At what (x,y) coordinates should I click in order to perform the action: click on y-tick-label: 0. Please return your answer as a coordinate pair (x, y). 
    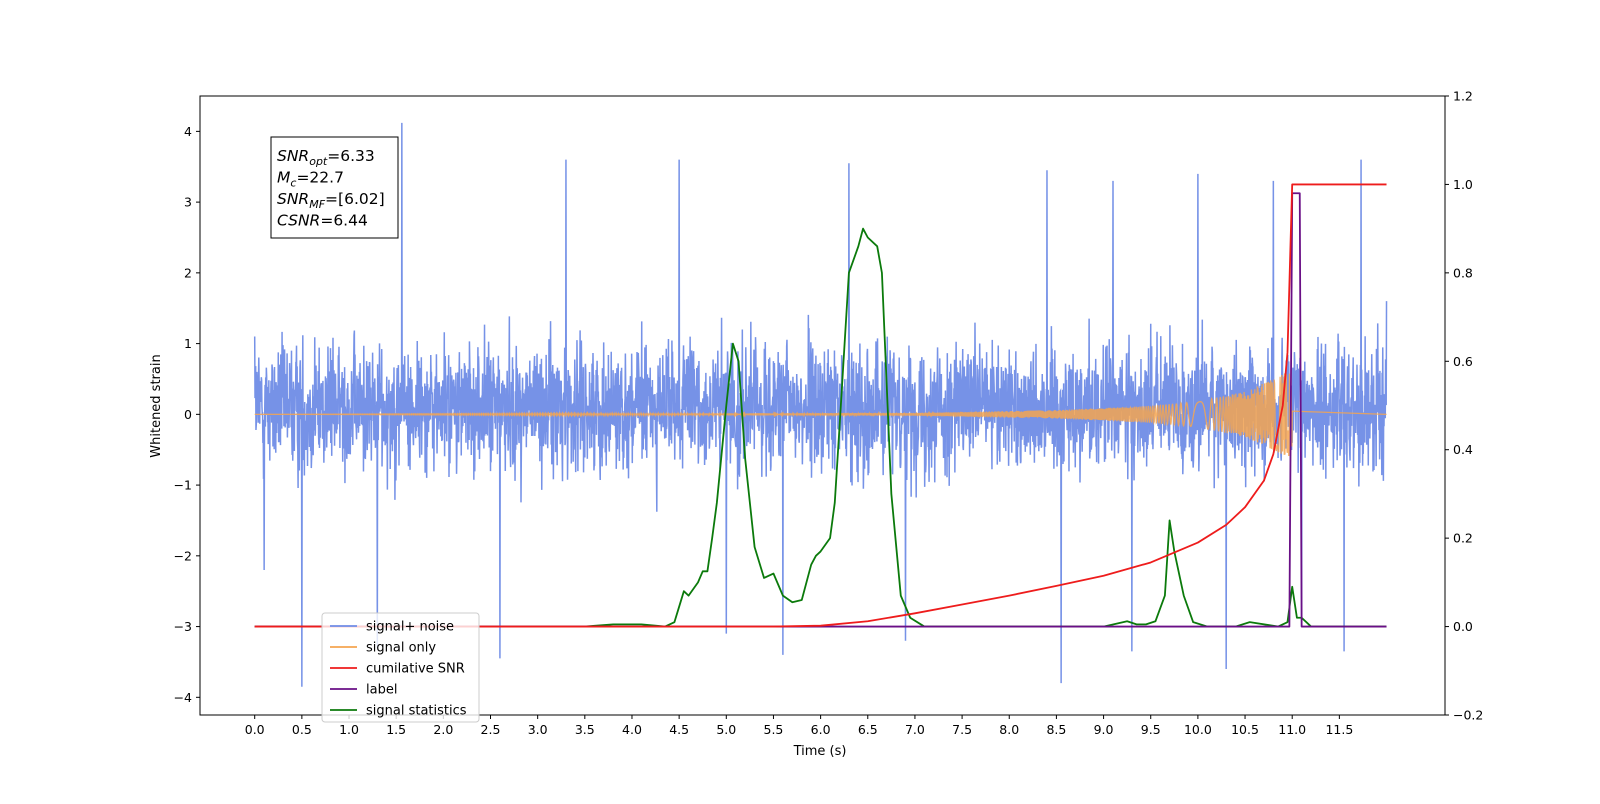
    Looking at the image, I should click on (188, 414).